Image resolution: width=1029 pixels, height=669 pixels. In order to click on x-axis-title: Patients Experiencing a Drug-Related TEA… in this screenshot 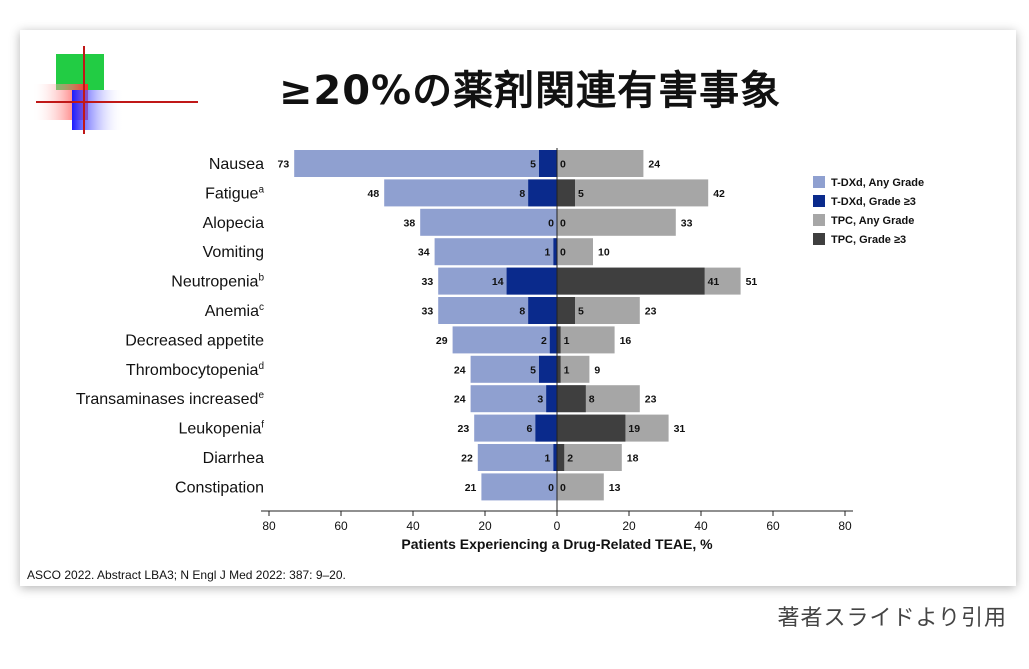, I will do `click(557, 544)`.